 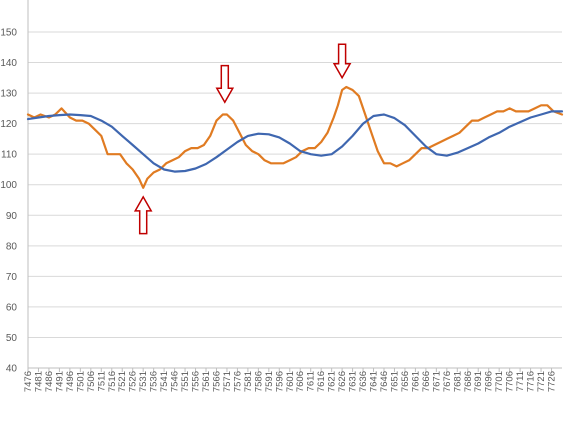 I want to click on x-tick-label: 7661, so click(x=415, y=381).